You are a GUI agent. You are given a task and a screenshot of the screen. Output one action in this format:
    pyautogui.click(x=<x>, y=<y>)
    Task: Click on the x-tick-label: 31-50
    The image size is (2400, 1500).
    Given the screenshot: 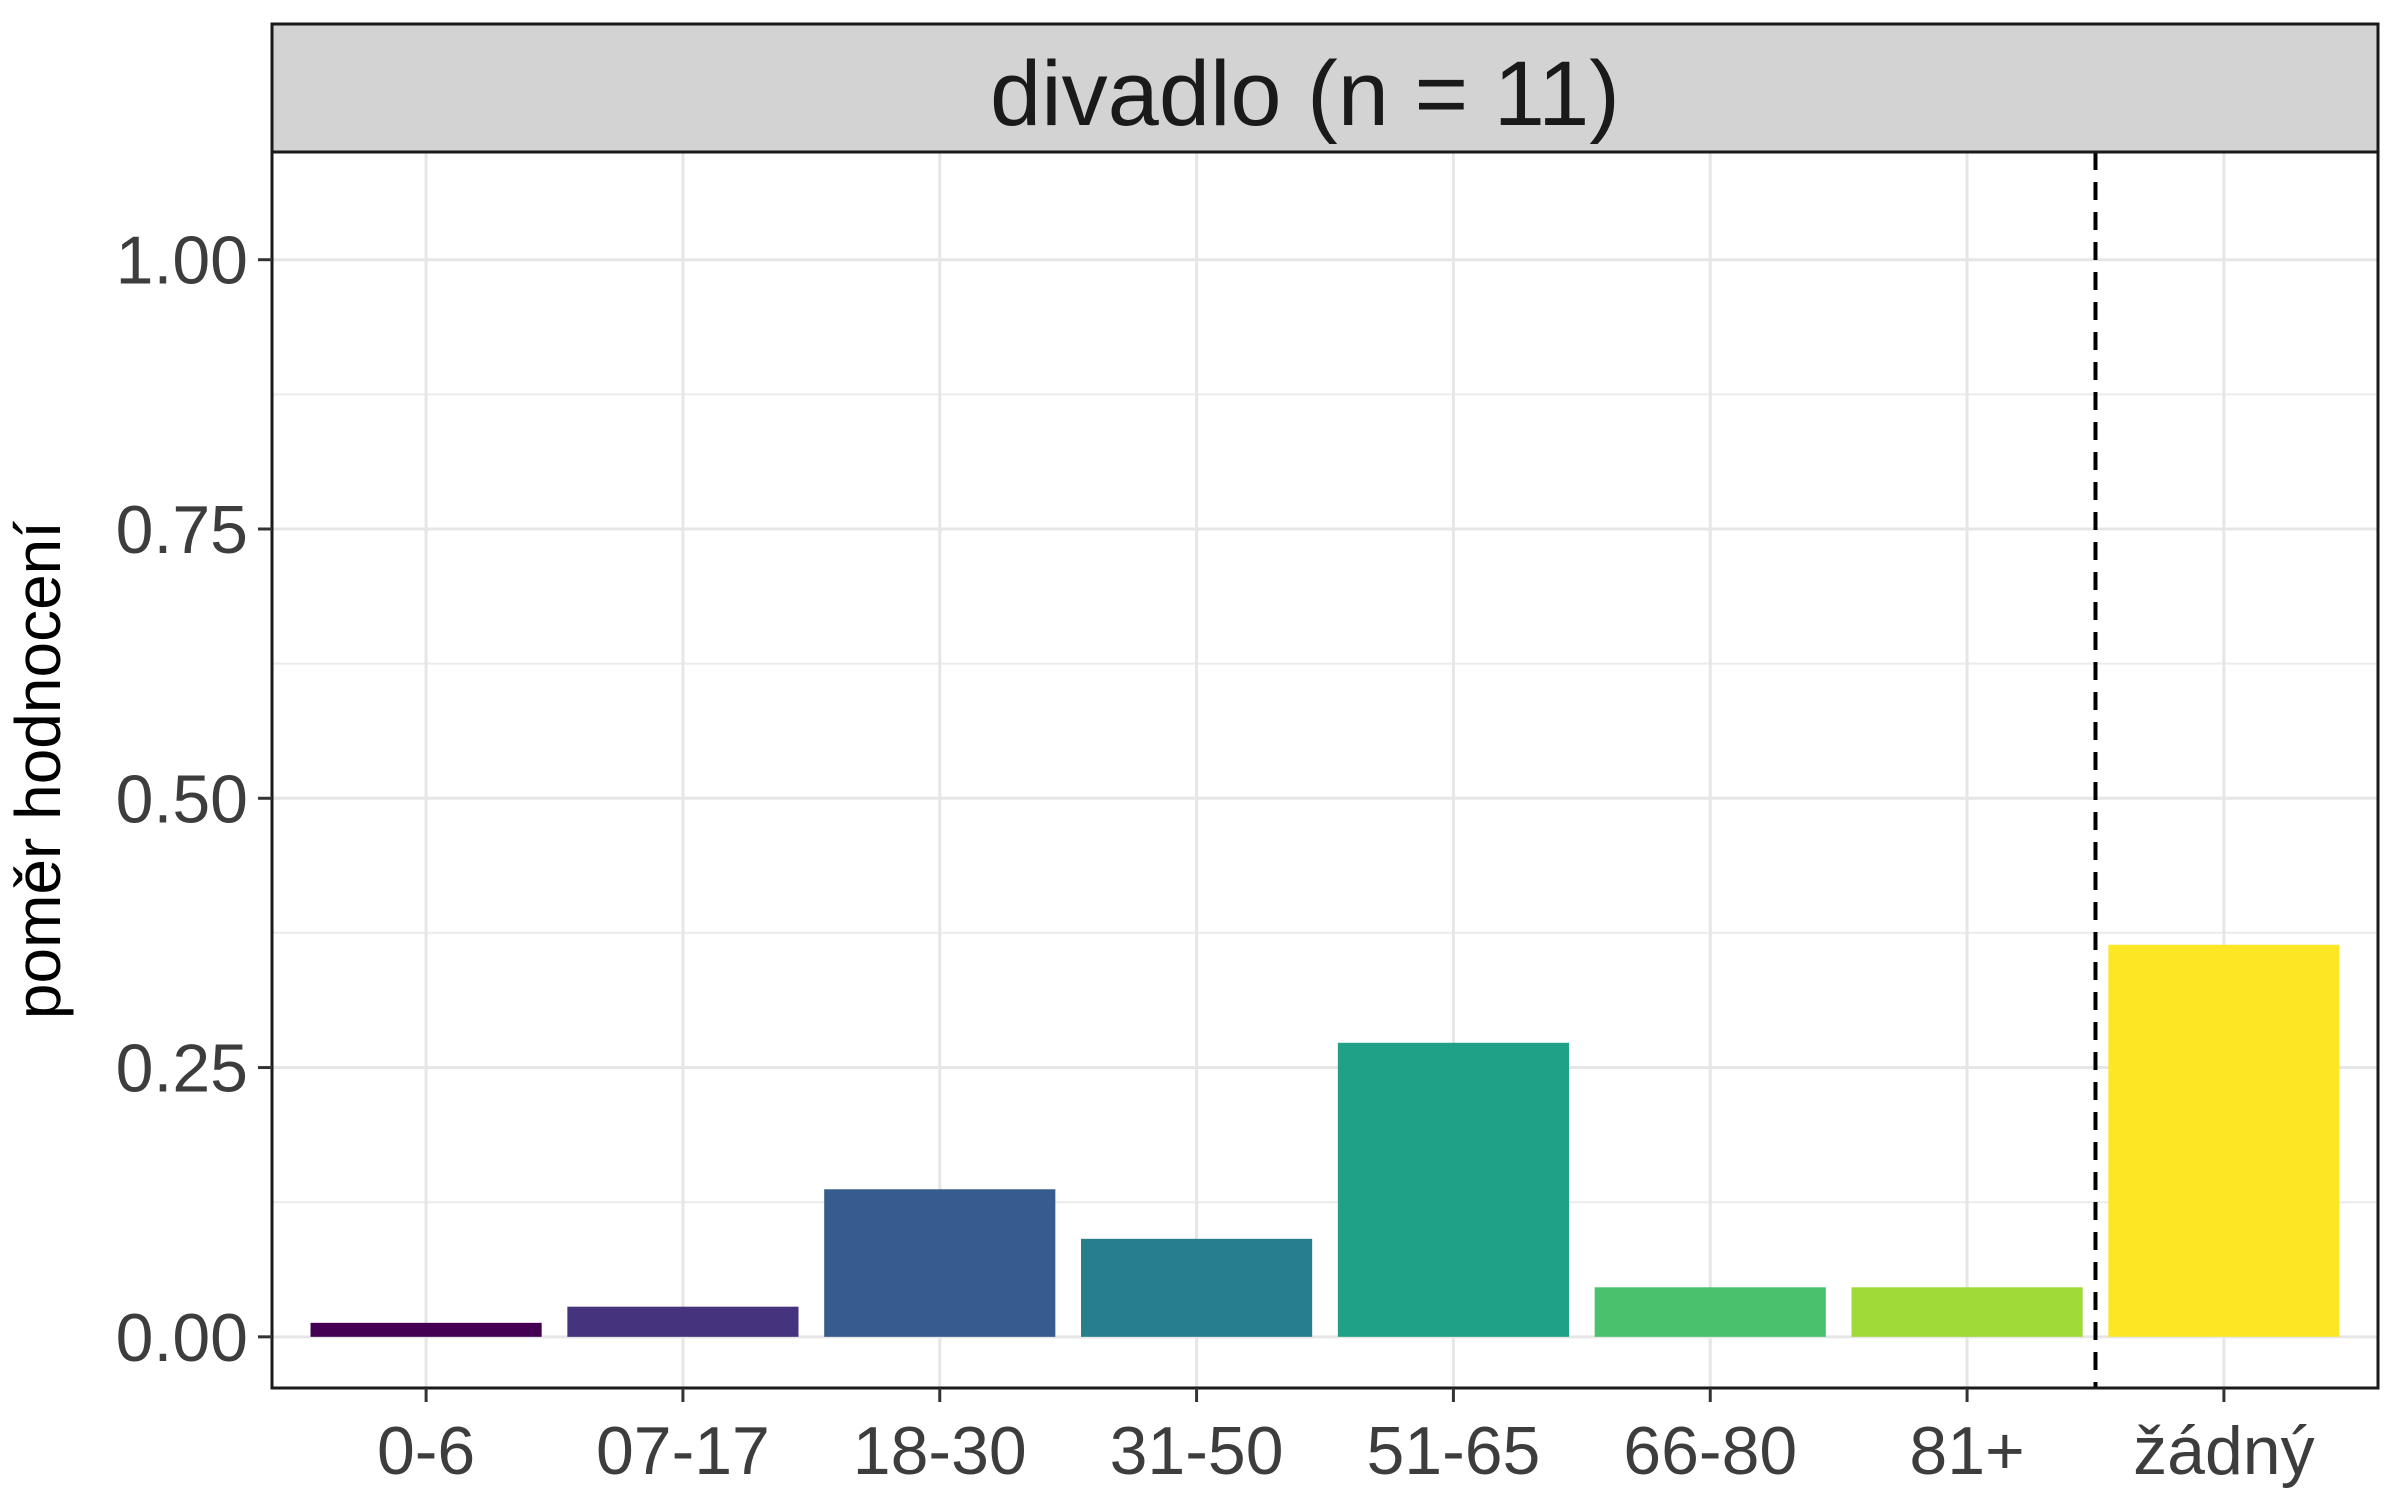 What is the action you would take?
    pyautogui.click(x=1197, y=1451)
    